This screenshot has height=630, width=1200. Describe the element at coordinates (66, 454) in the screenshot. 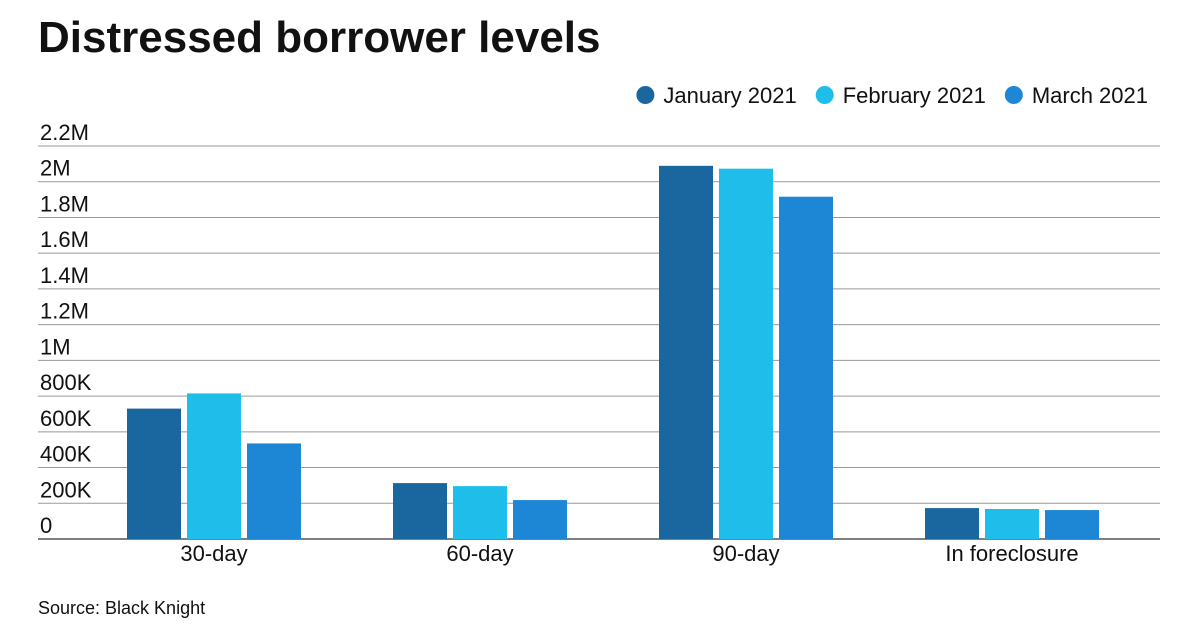

I see `y-tick-label: 400K` at that location.